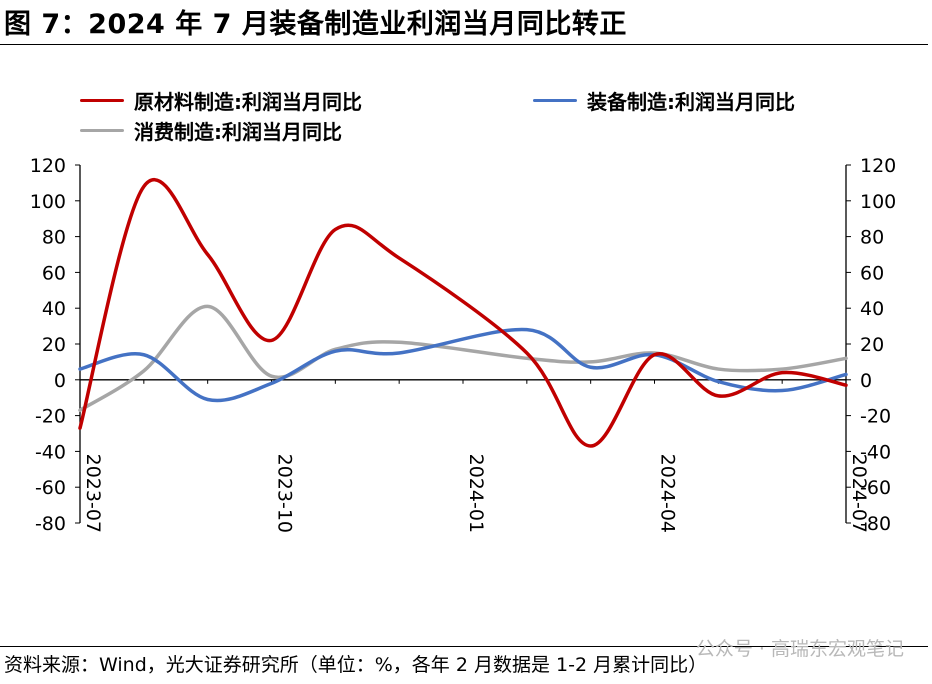 Image resolution: width=932 pixels, height=684 pixels. What do you see at coordinates (476, 493) in the screenshot?
I see `x-tick-label: 2024-01` at bounding box center [476, 493].